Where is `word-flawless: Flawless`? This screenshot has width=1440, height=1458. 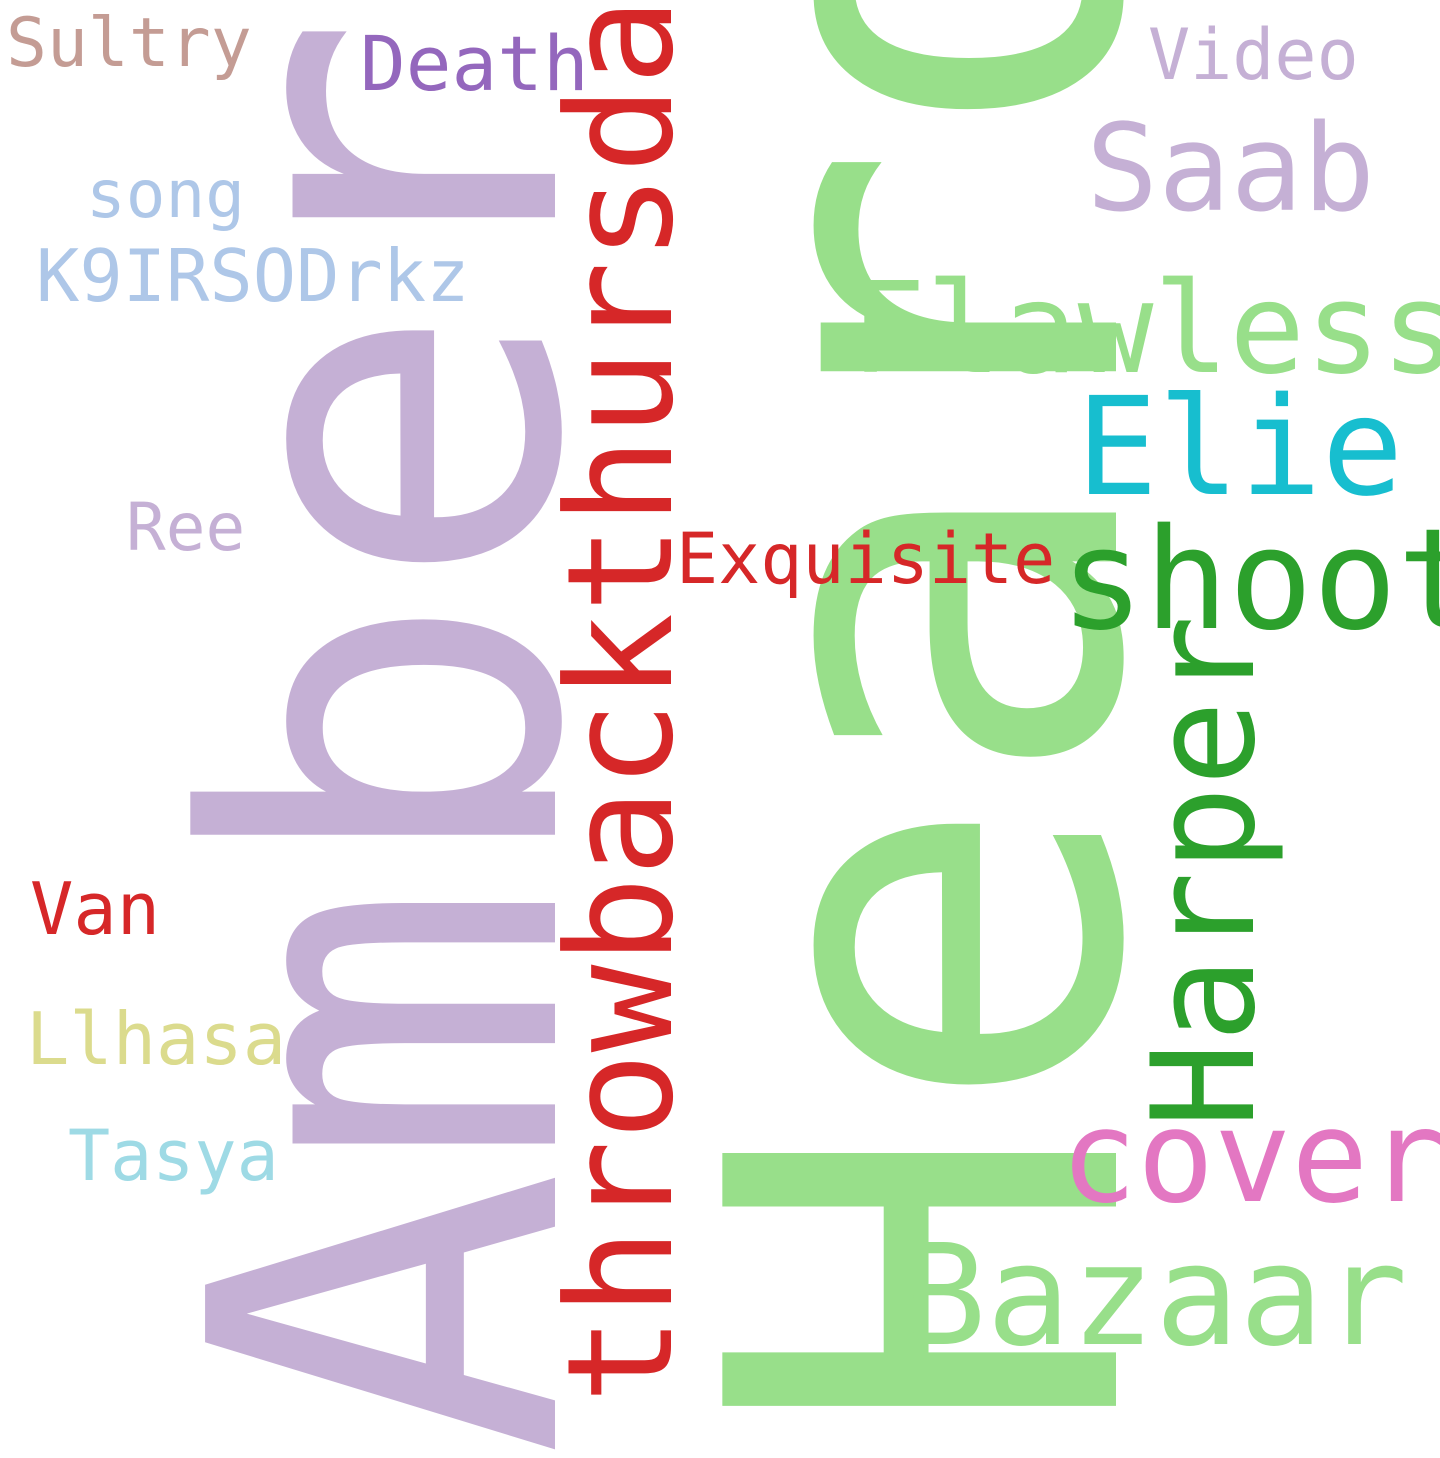
word-flawless: Flawless is located at coordinates (1145, 328).